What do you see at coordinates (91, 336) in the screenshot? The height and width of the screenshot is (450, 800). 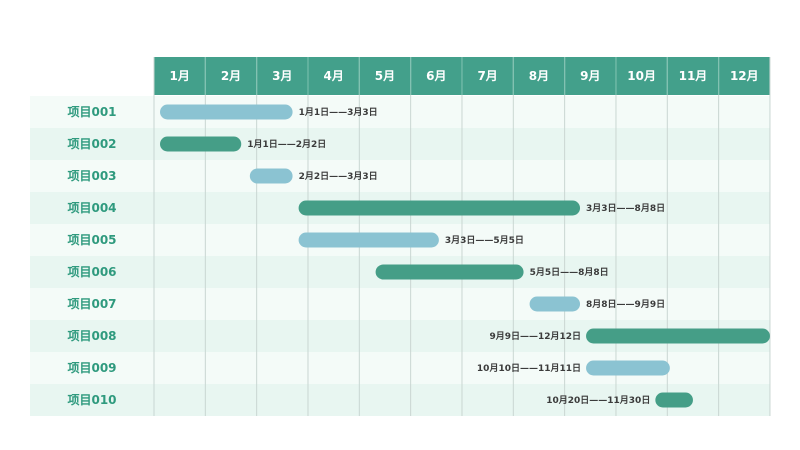 I see `task-name-label: 项目008` at bounding box center [91, 336].